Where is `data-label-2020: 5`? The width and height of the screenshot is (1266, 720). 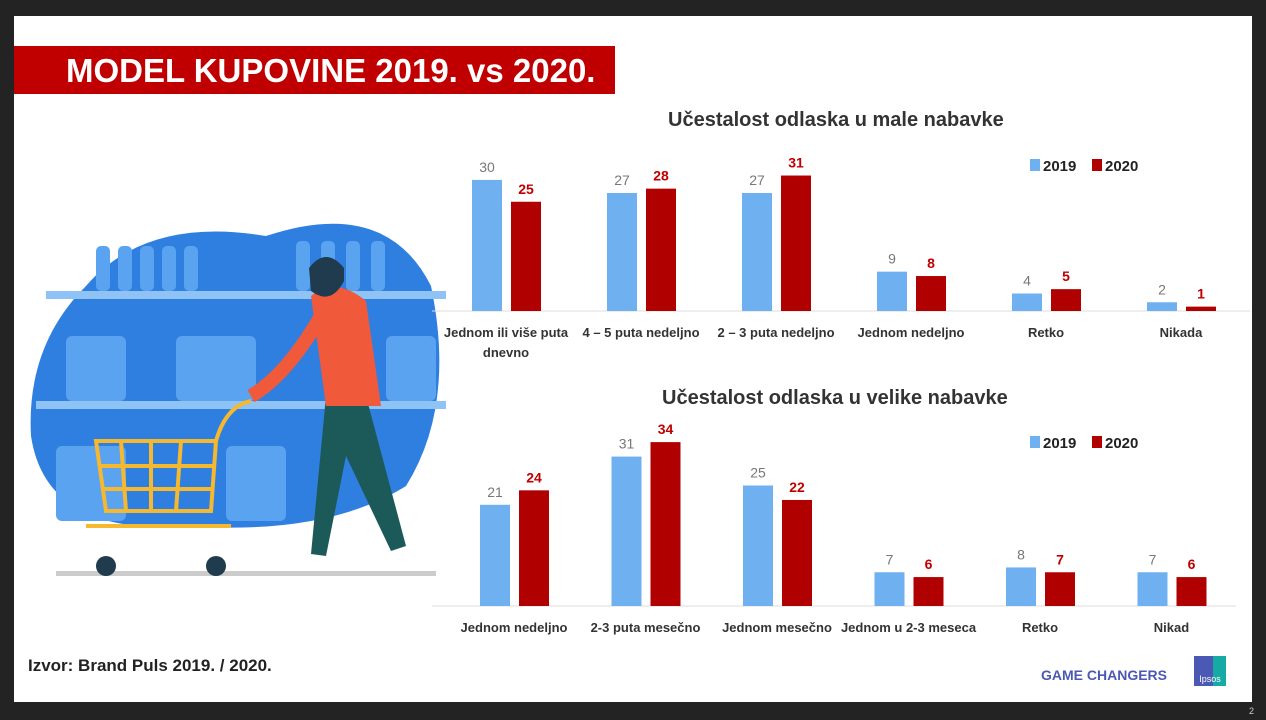 data-label-2020: 5 is located at coordinates (1066, 276).